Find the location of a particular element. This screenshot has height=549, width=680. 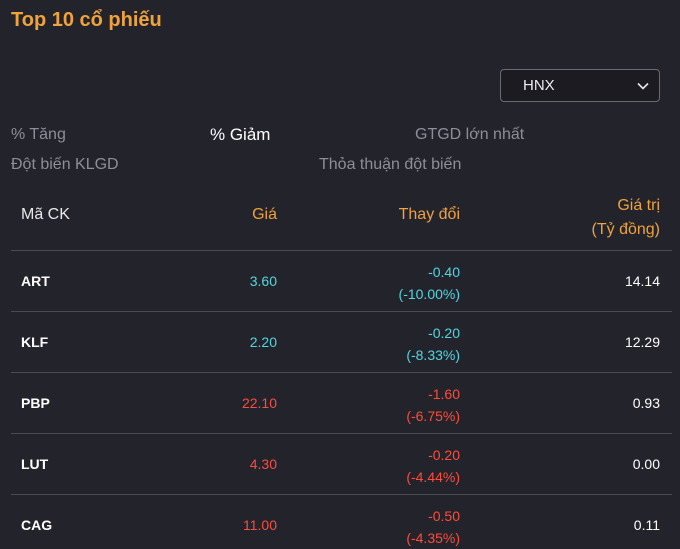

row-symbol: KLF is located at coordinates (35, 342).